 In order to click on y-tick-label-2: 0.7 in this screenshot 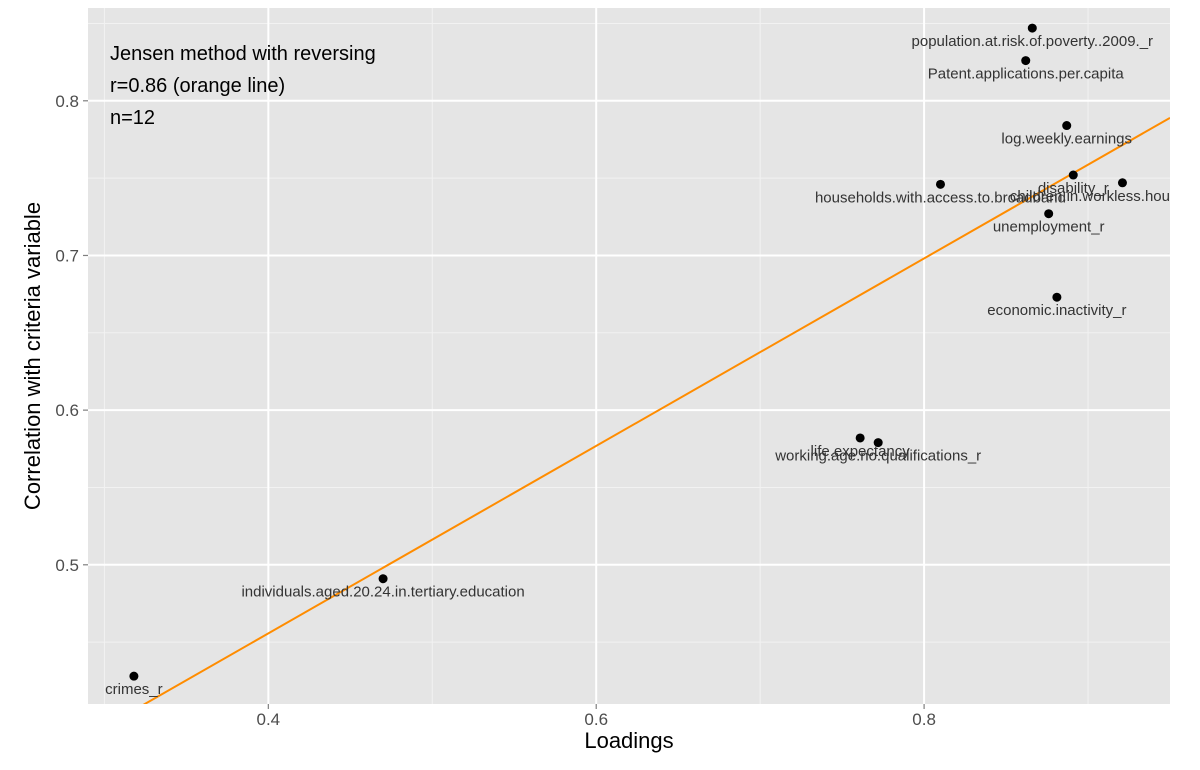, I will do `click(67, 255)`.